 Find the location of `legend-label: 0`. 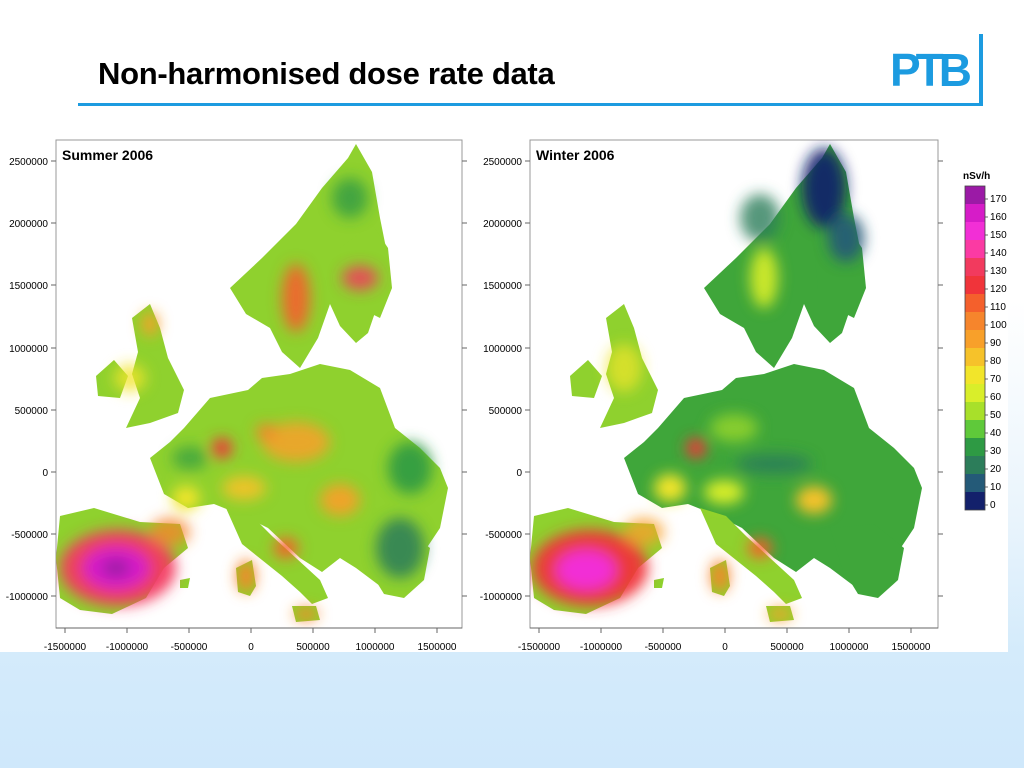

legend-label: 0 is located at coordinates (993, 505).